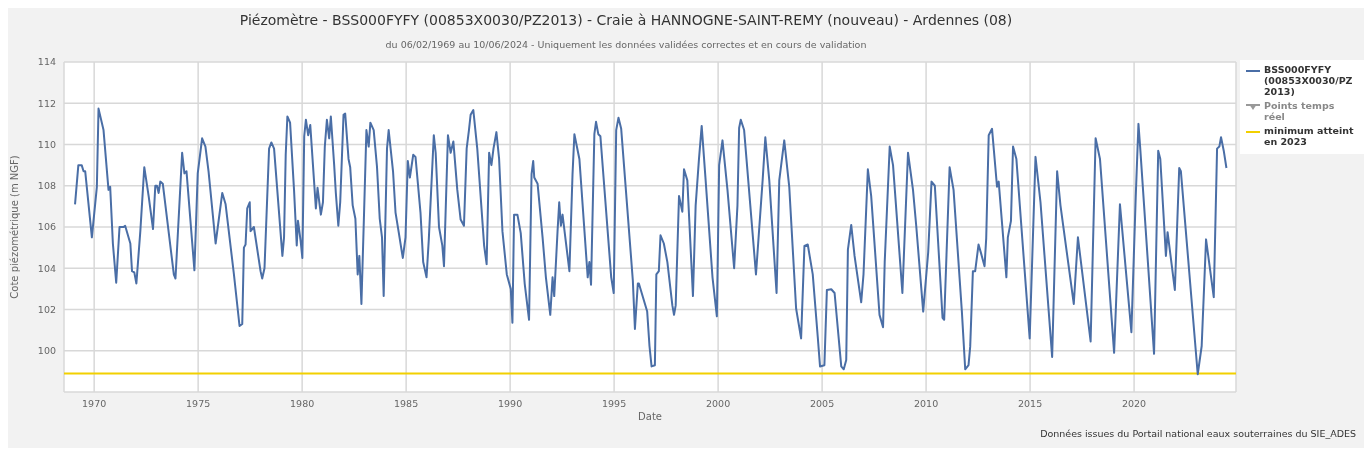  Describe the element at coordinates (650, 416) in the screenshot. I see `x-axis-title: Date` at that location.